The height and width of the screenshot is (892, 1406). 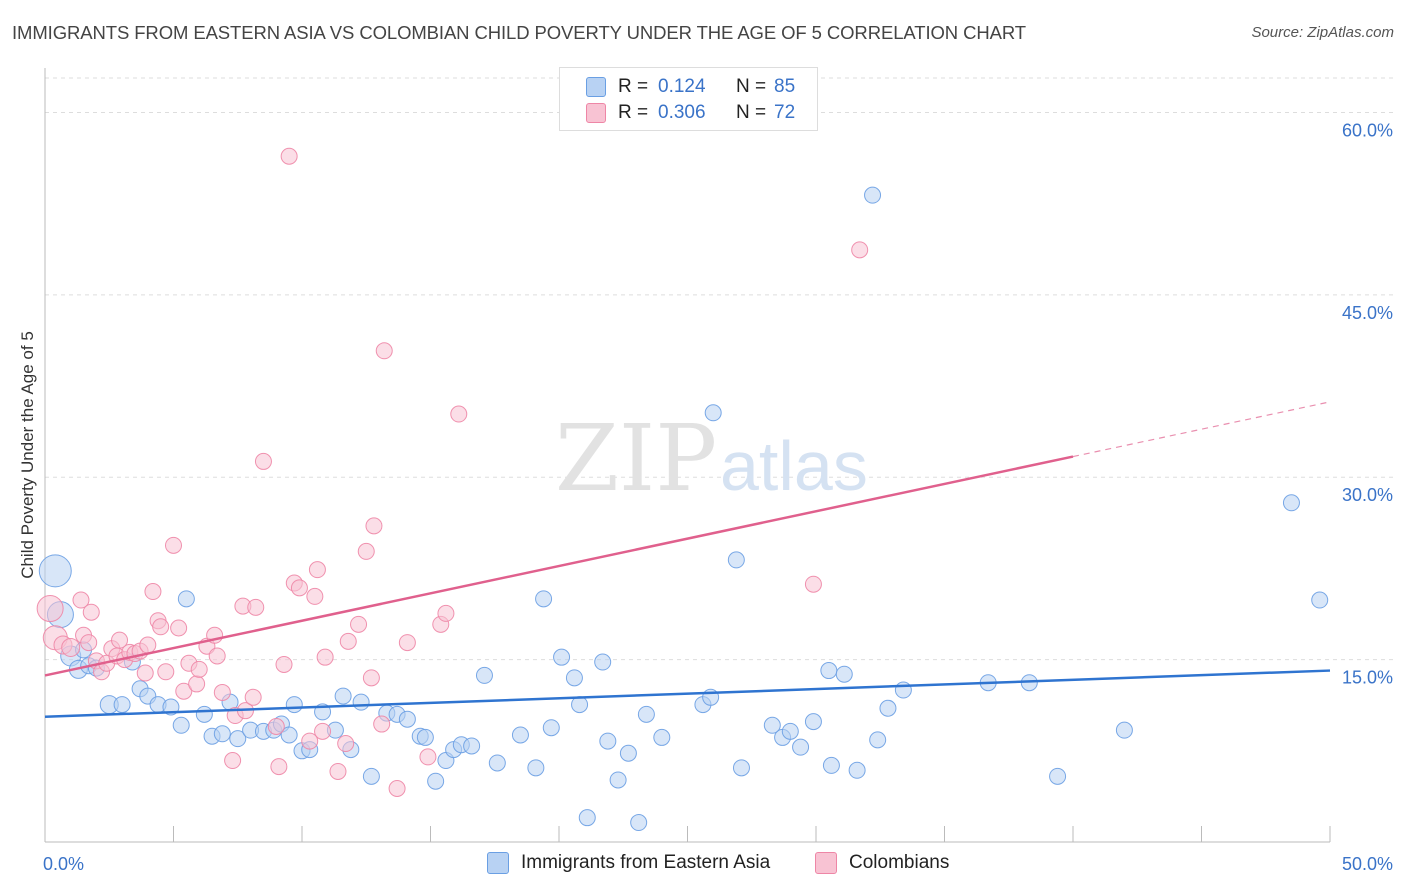 What do you see at coordinates (498, 863) in the screenshot?
I see `legend-swatch-blue` at bounding box center [498, 863].